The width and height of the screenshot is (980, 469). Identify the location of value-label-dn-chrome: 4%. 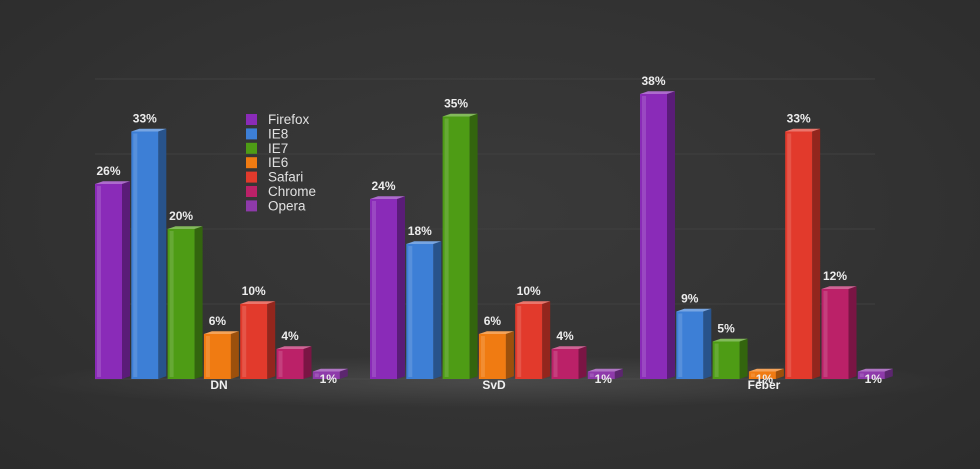
(290, 336).